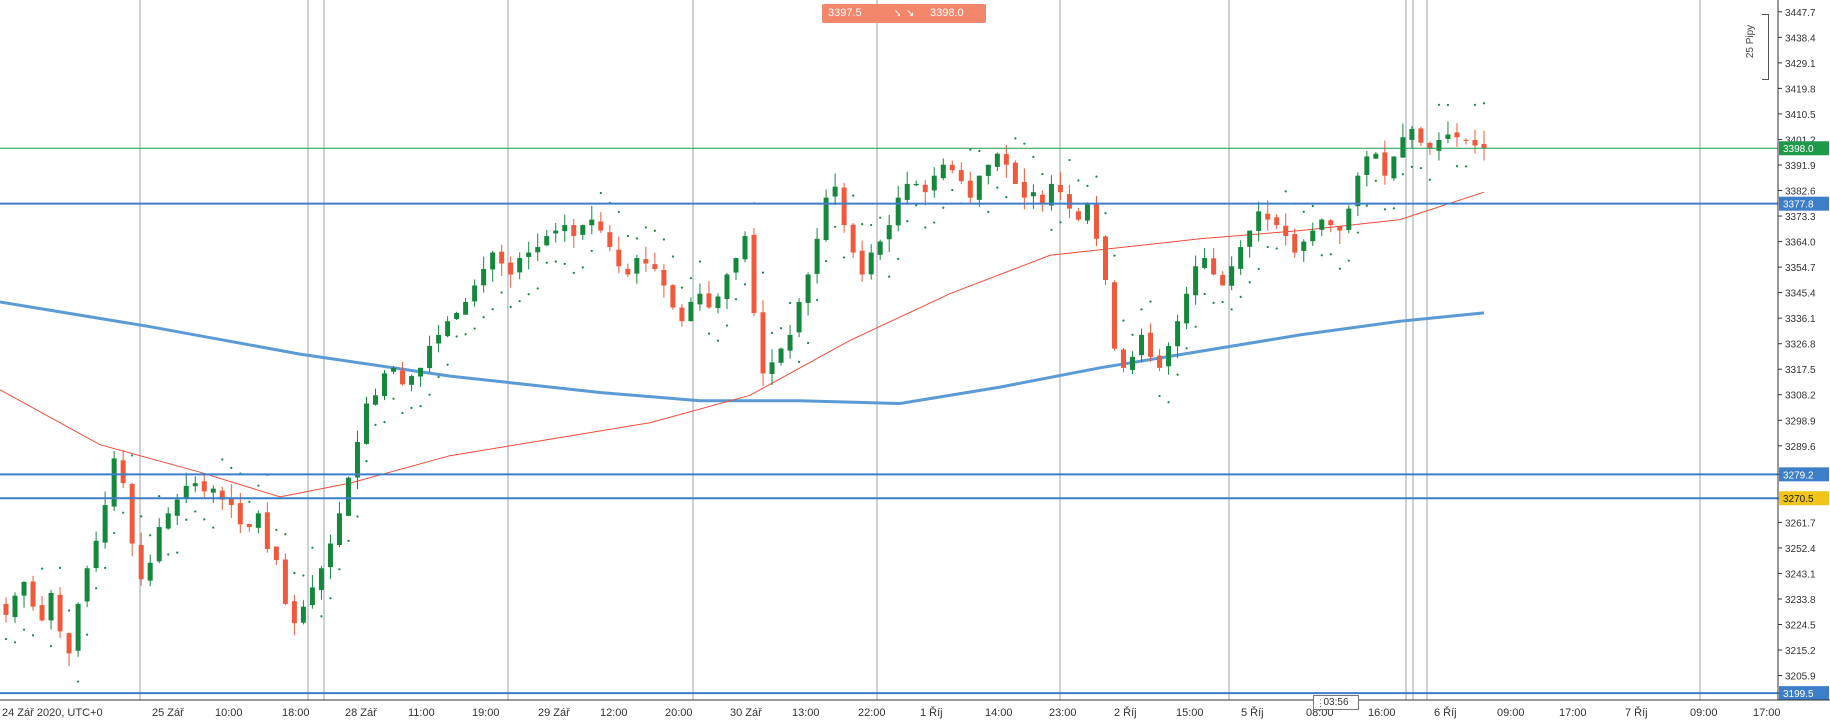  Describe the element at coordinates (1800, 64) in the screenshot. I see `price-tick-label: 3429.1` at that location.